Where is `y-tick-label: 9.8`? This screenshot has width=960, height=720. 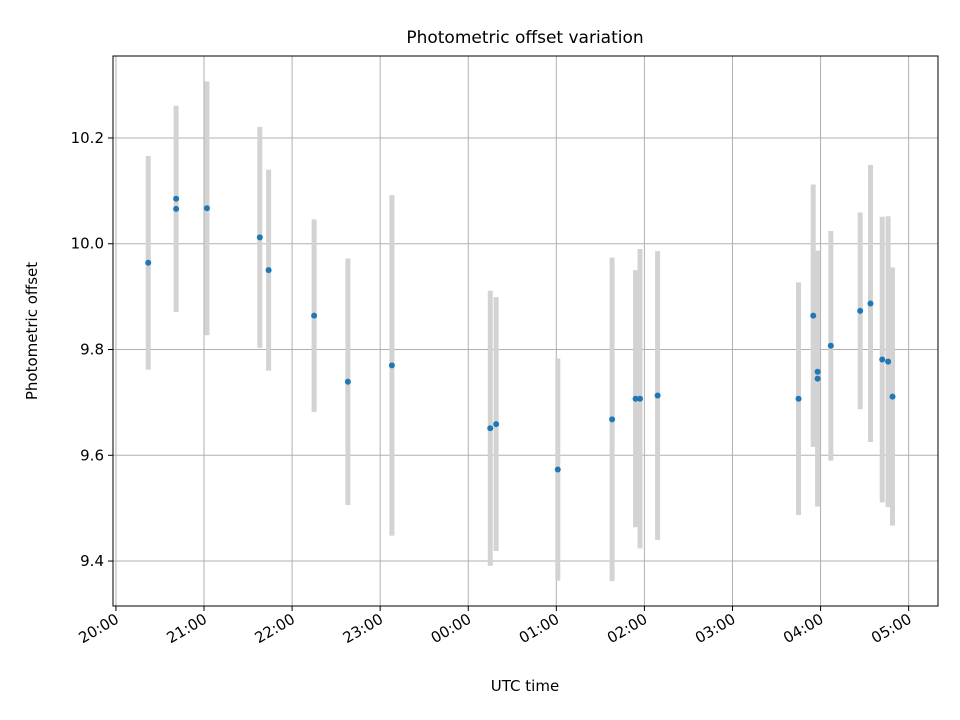
y-tick-label: 9.8 is located at coordinates (92, 350).